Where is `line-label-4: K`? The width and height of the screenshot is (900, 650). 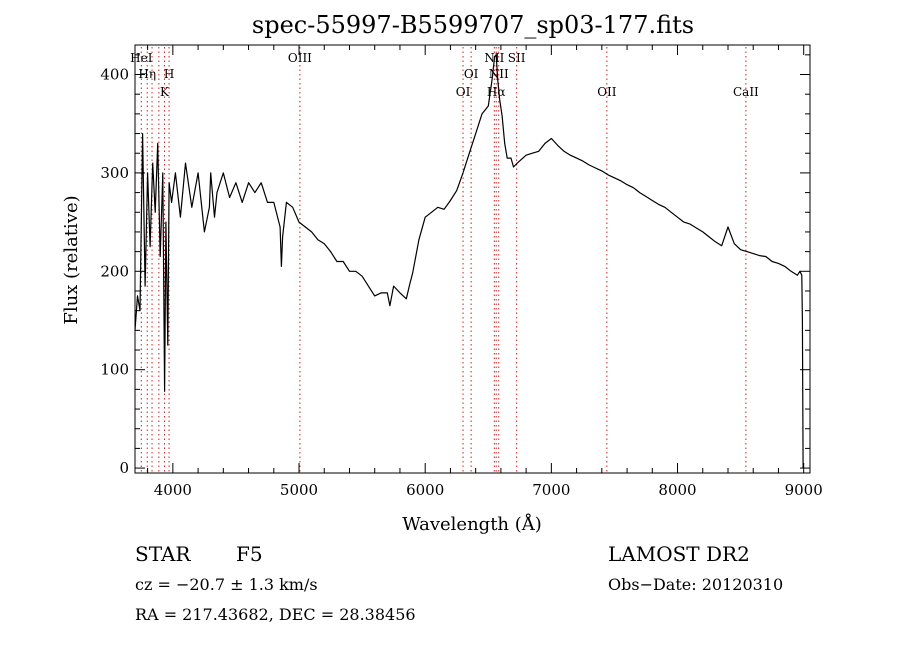 line-label-4: K is located at coordinates (165, 92).